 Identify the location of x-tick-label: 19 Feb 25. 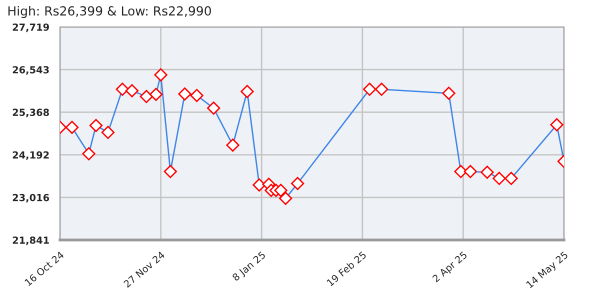
(346, 268).